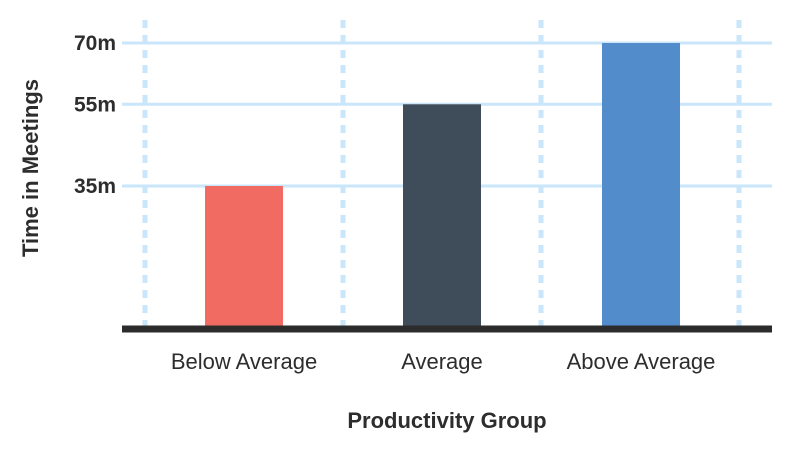 The width and height of the screenshot is (800, 467). Describe the element at coordinates (244, 361) in the screenshot. I see `x-tick-label: Below Average` at that location.